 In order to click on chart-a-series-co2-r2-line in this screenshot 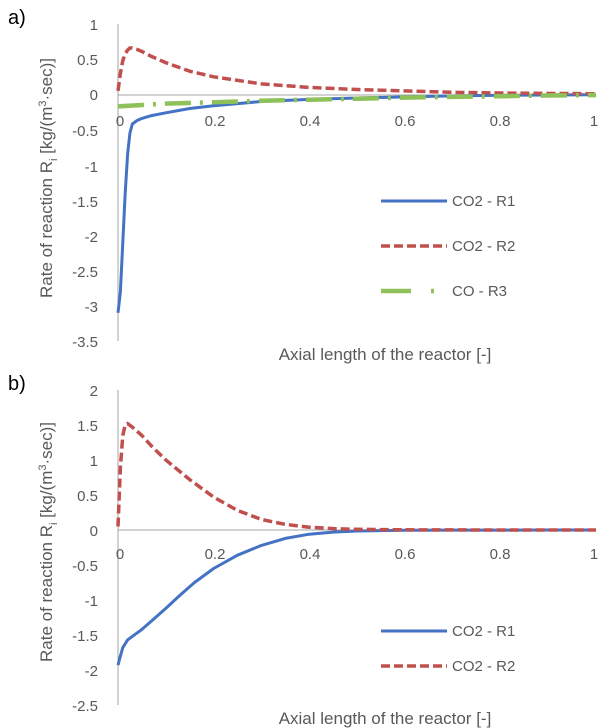, I will do `click(356, 71)`.